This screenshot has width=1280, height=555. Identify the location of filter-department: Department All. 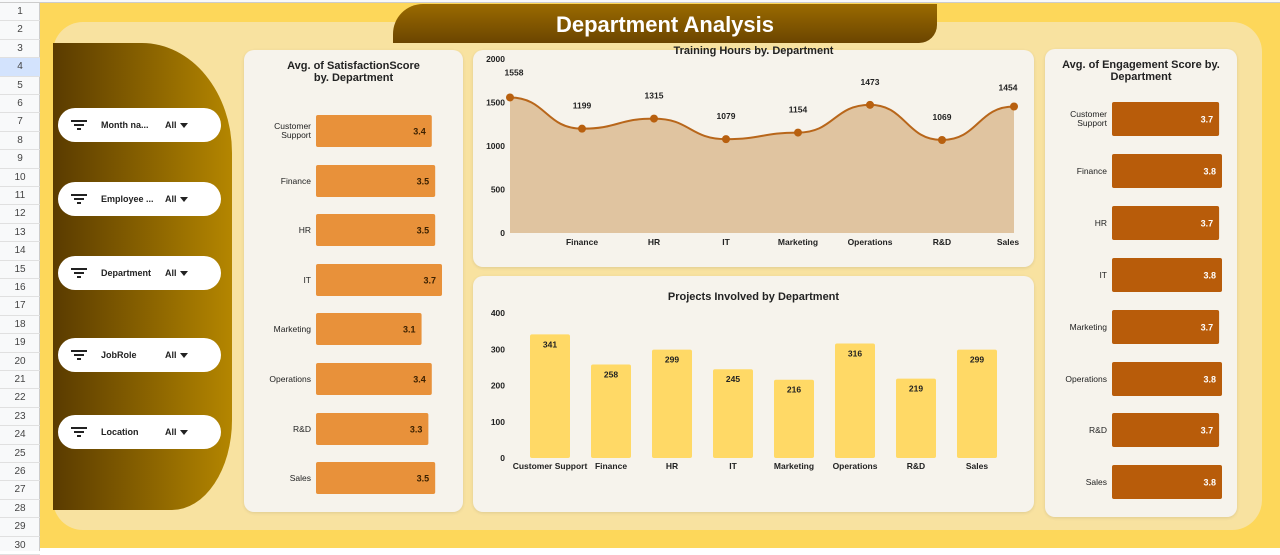
(139, 273).